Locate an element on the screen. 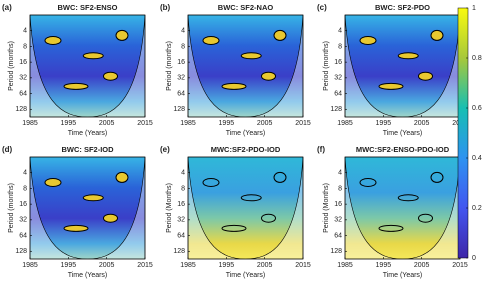 The image size is (500, 284). y-axis-label: Period (Months) is located at coordinates (326, 208).